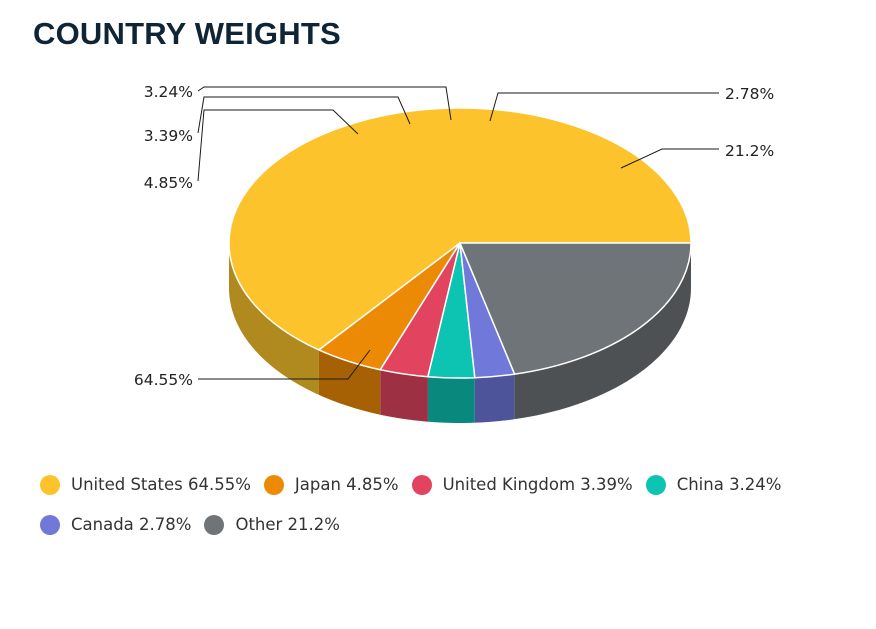 The width and height of the screenshot is (876, 629). What do you see at coordinates (50, 524) in the screenshot?
I see `legend-dot-canada` at bounding box center [50, 524].